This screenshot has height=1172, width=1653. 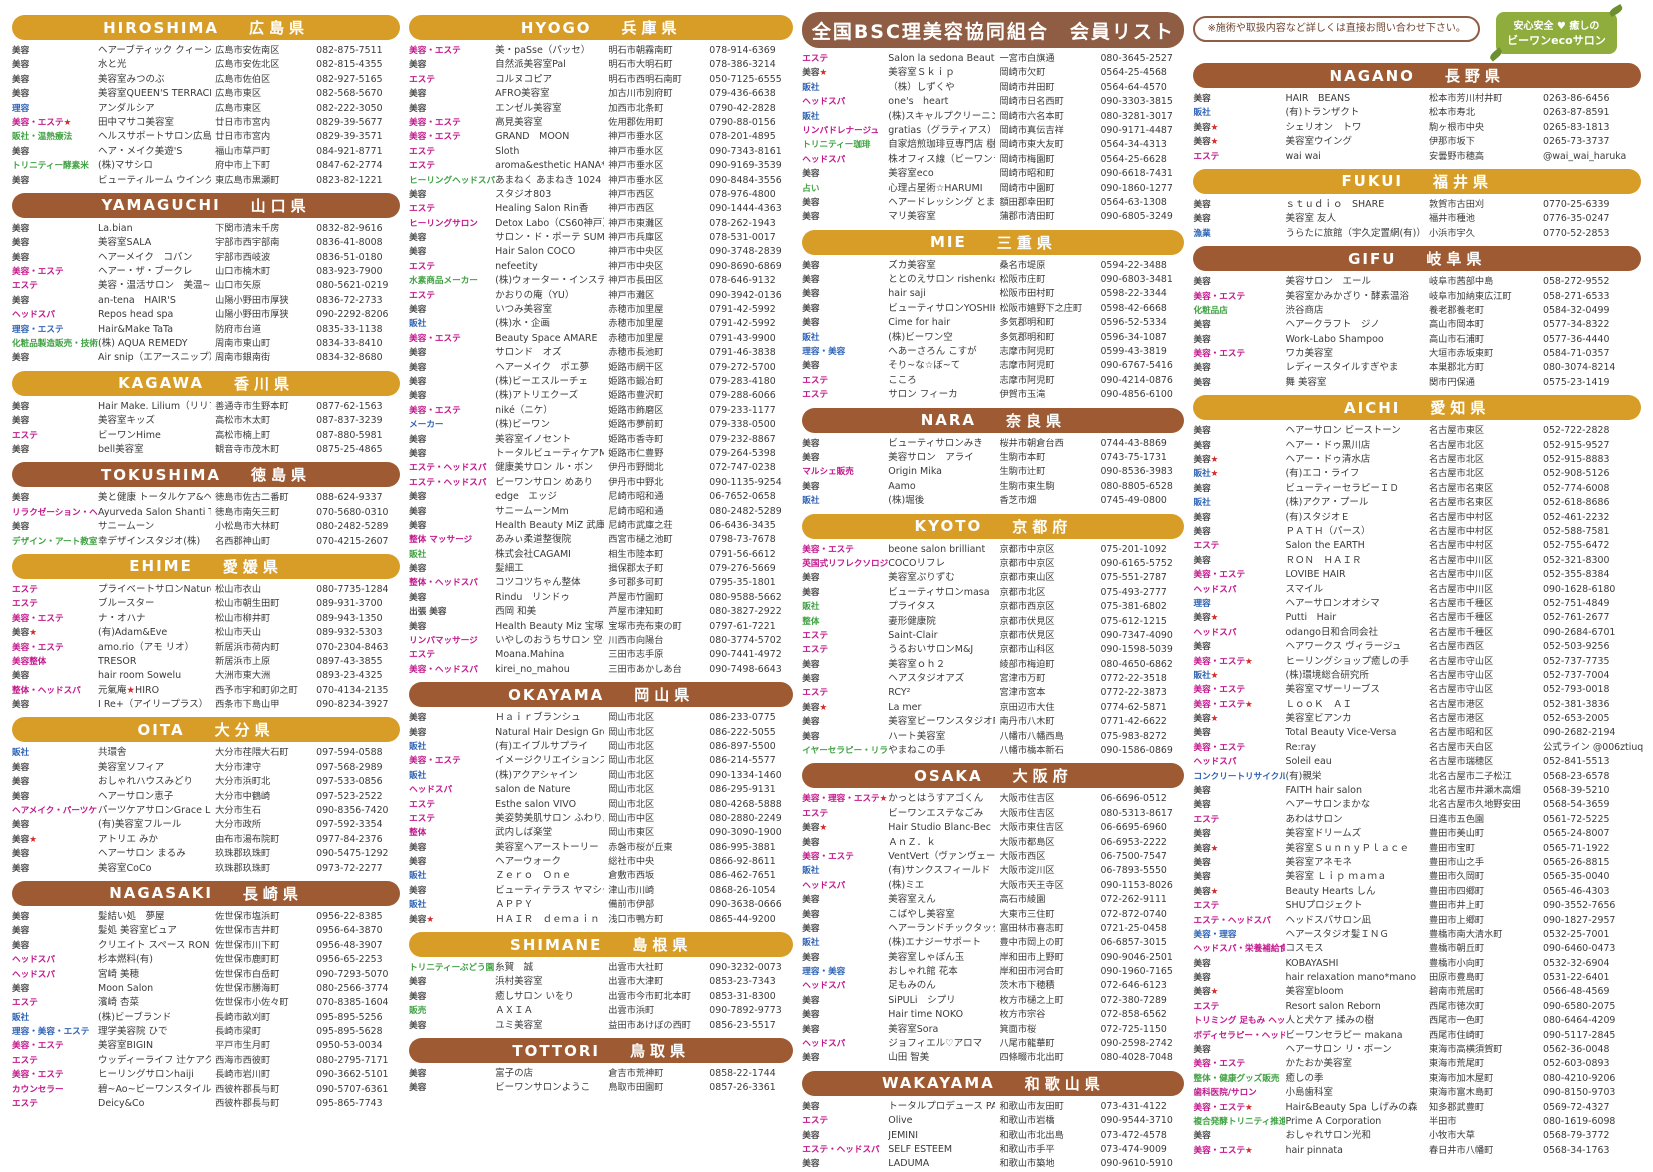 I want to click on entry-row: 美容 FAITH hair salon 北名古屋市井瀬木高畑 0568-39-5210, so click(x=1417, y=791).